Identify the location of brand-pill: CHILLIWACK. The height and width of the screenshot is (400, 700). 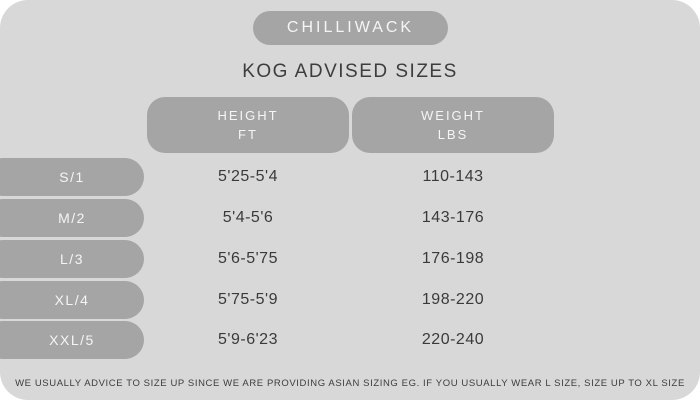
(350, 28).